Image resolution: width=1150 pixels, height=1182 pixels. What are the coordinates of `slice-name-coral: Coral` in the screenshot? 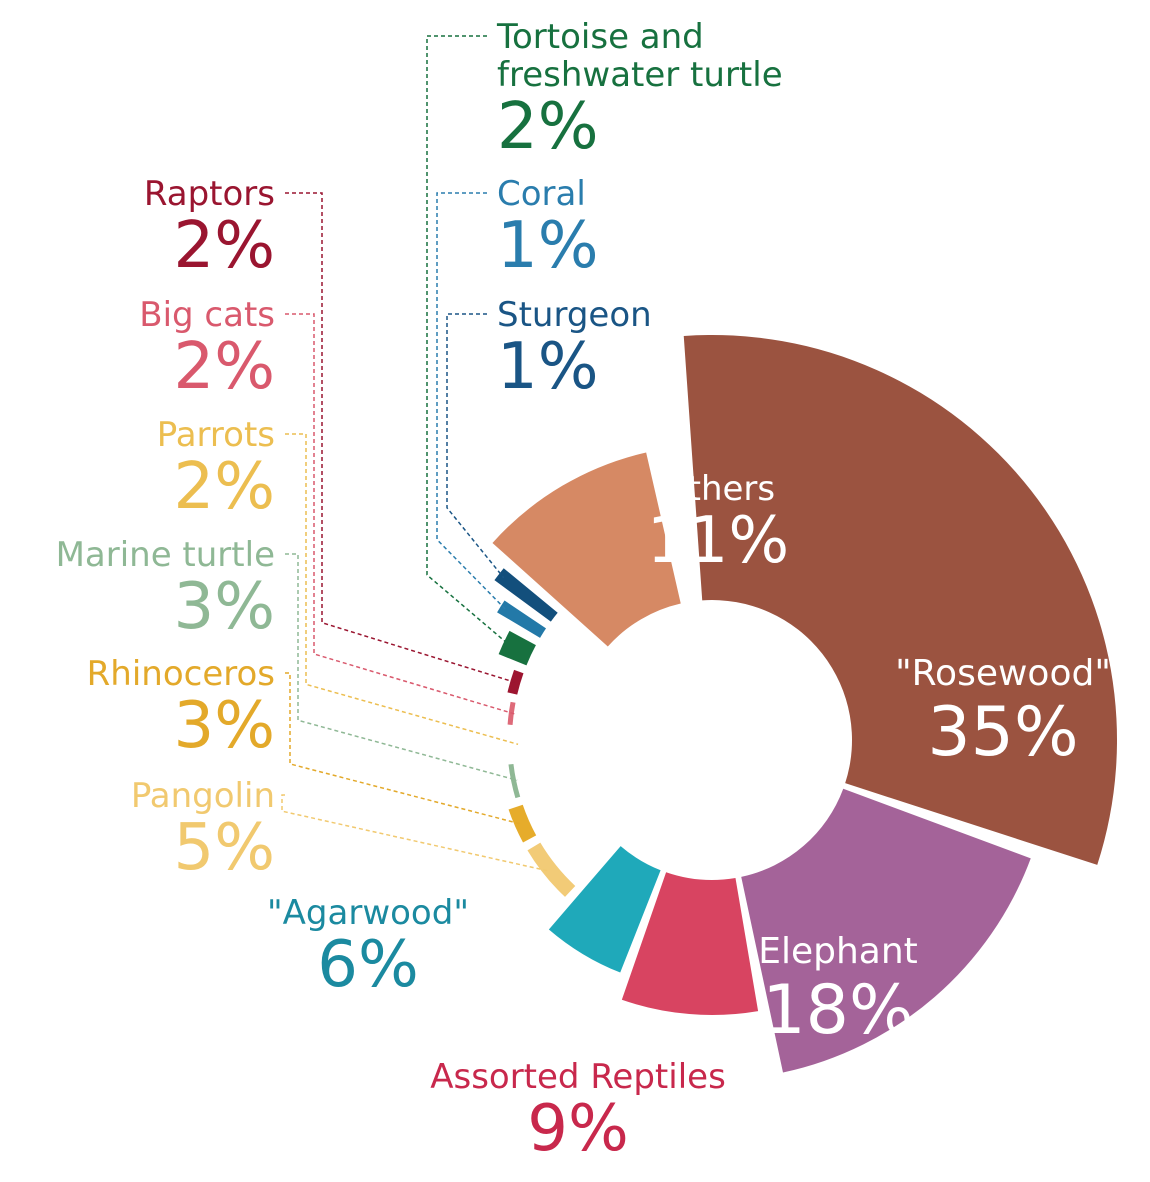 It's located at (541, 194).